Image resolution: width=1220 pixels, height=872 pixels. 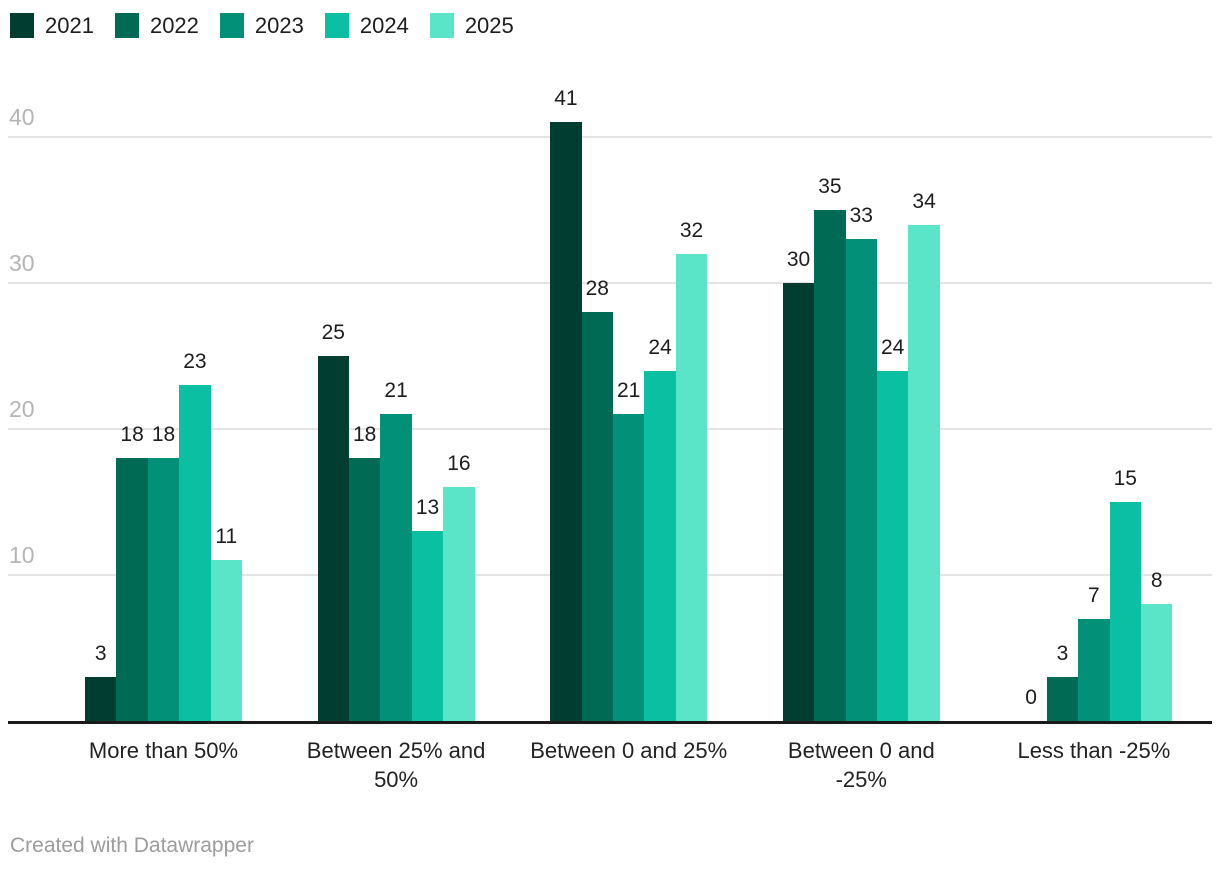 What do you see at coordinates (336, 25) in the screenshot?
I see `legend-swatch-2024` at bounding box center [336, 25].